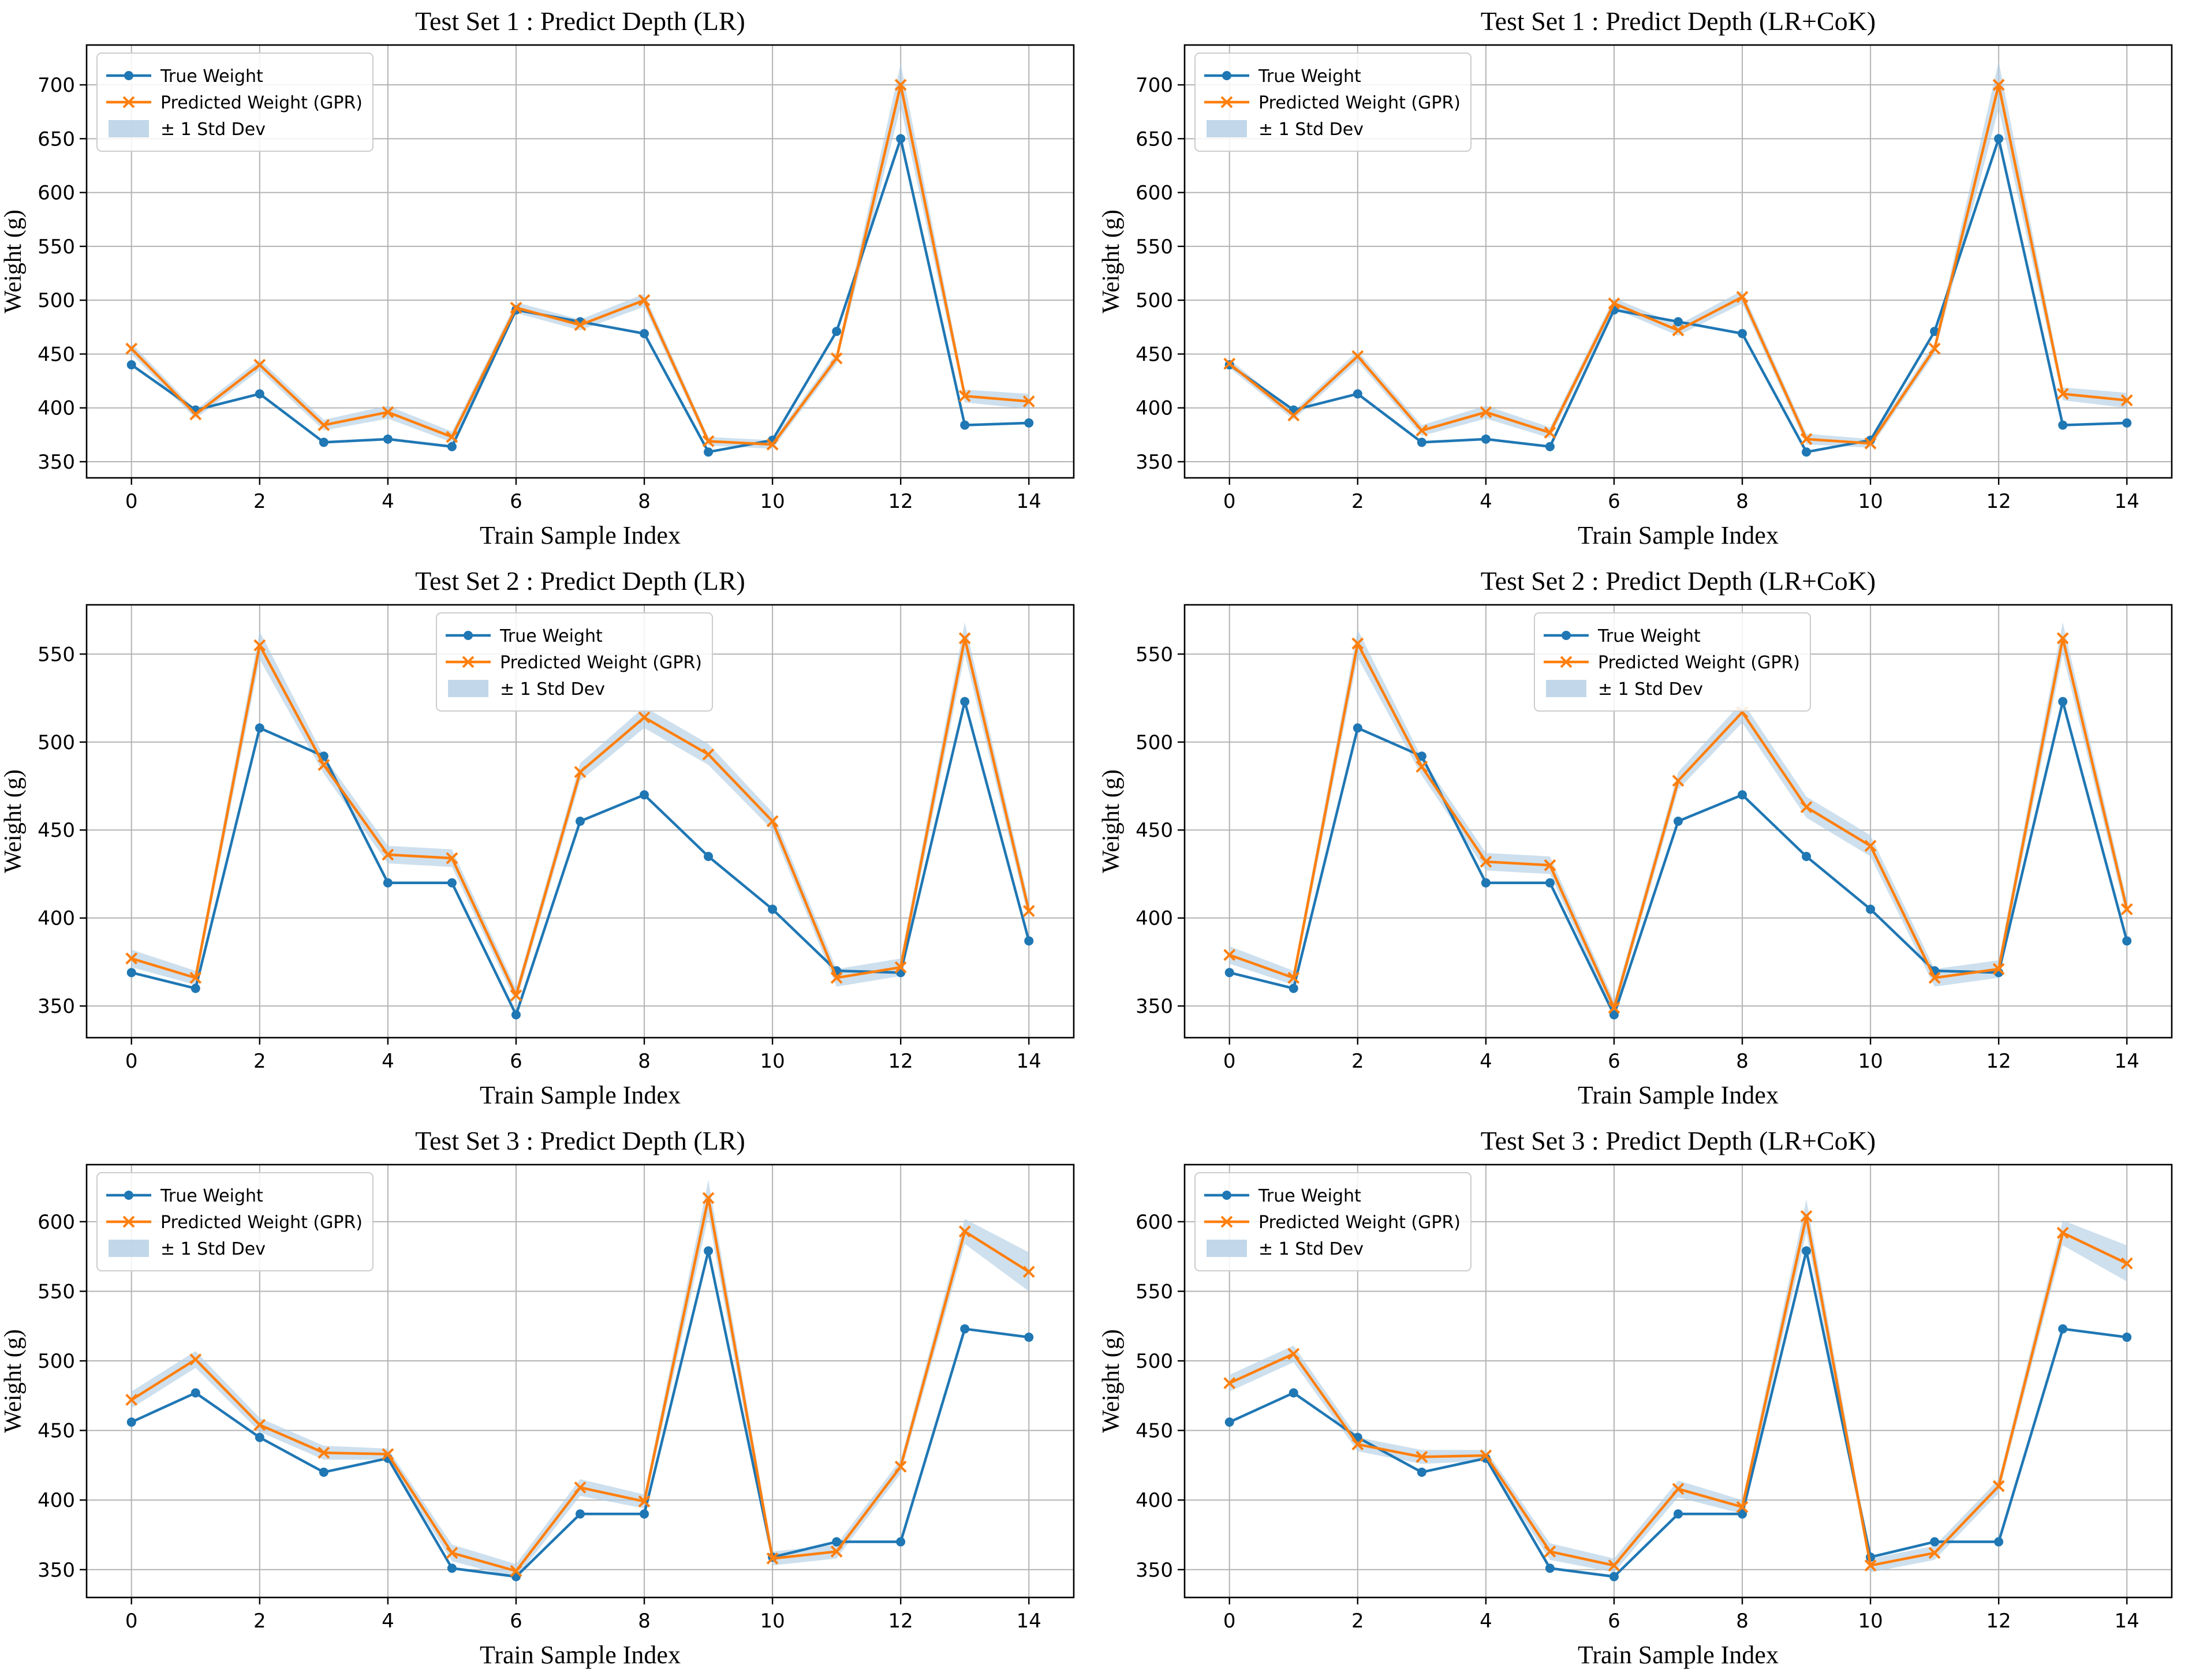 This screenshot has height=1680, width=2196. I want to click on y-tick-label: 500, so click(56, 743).